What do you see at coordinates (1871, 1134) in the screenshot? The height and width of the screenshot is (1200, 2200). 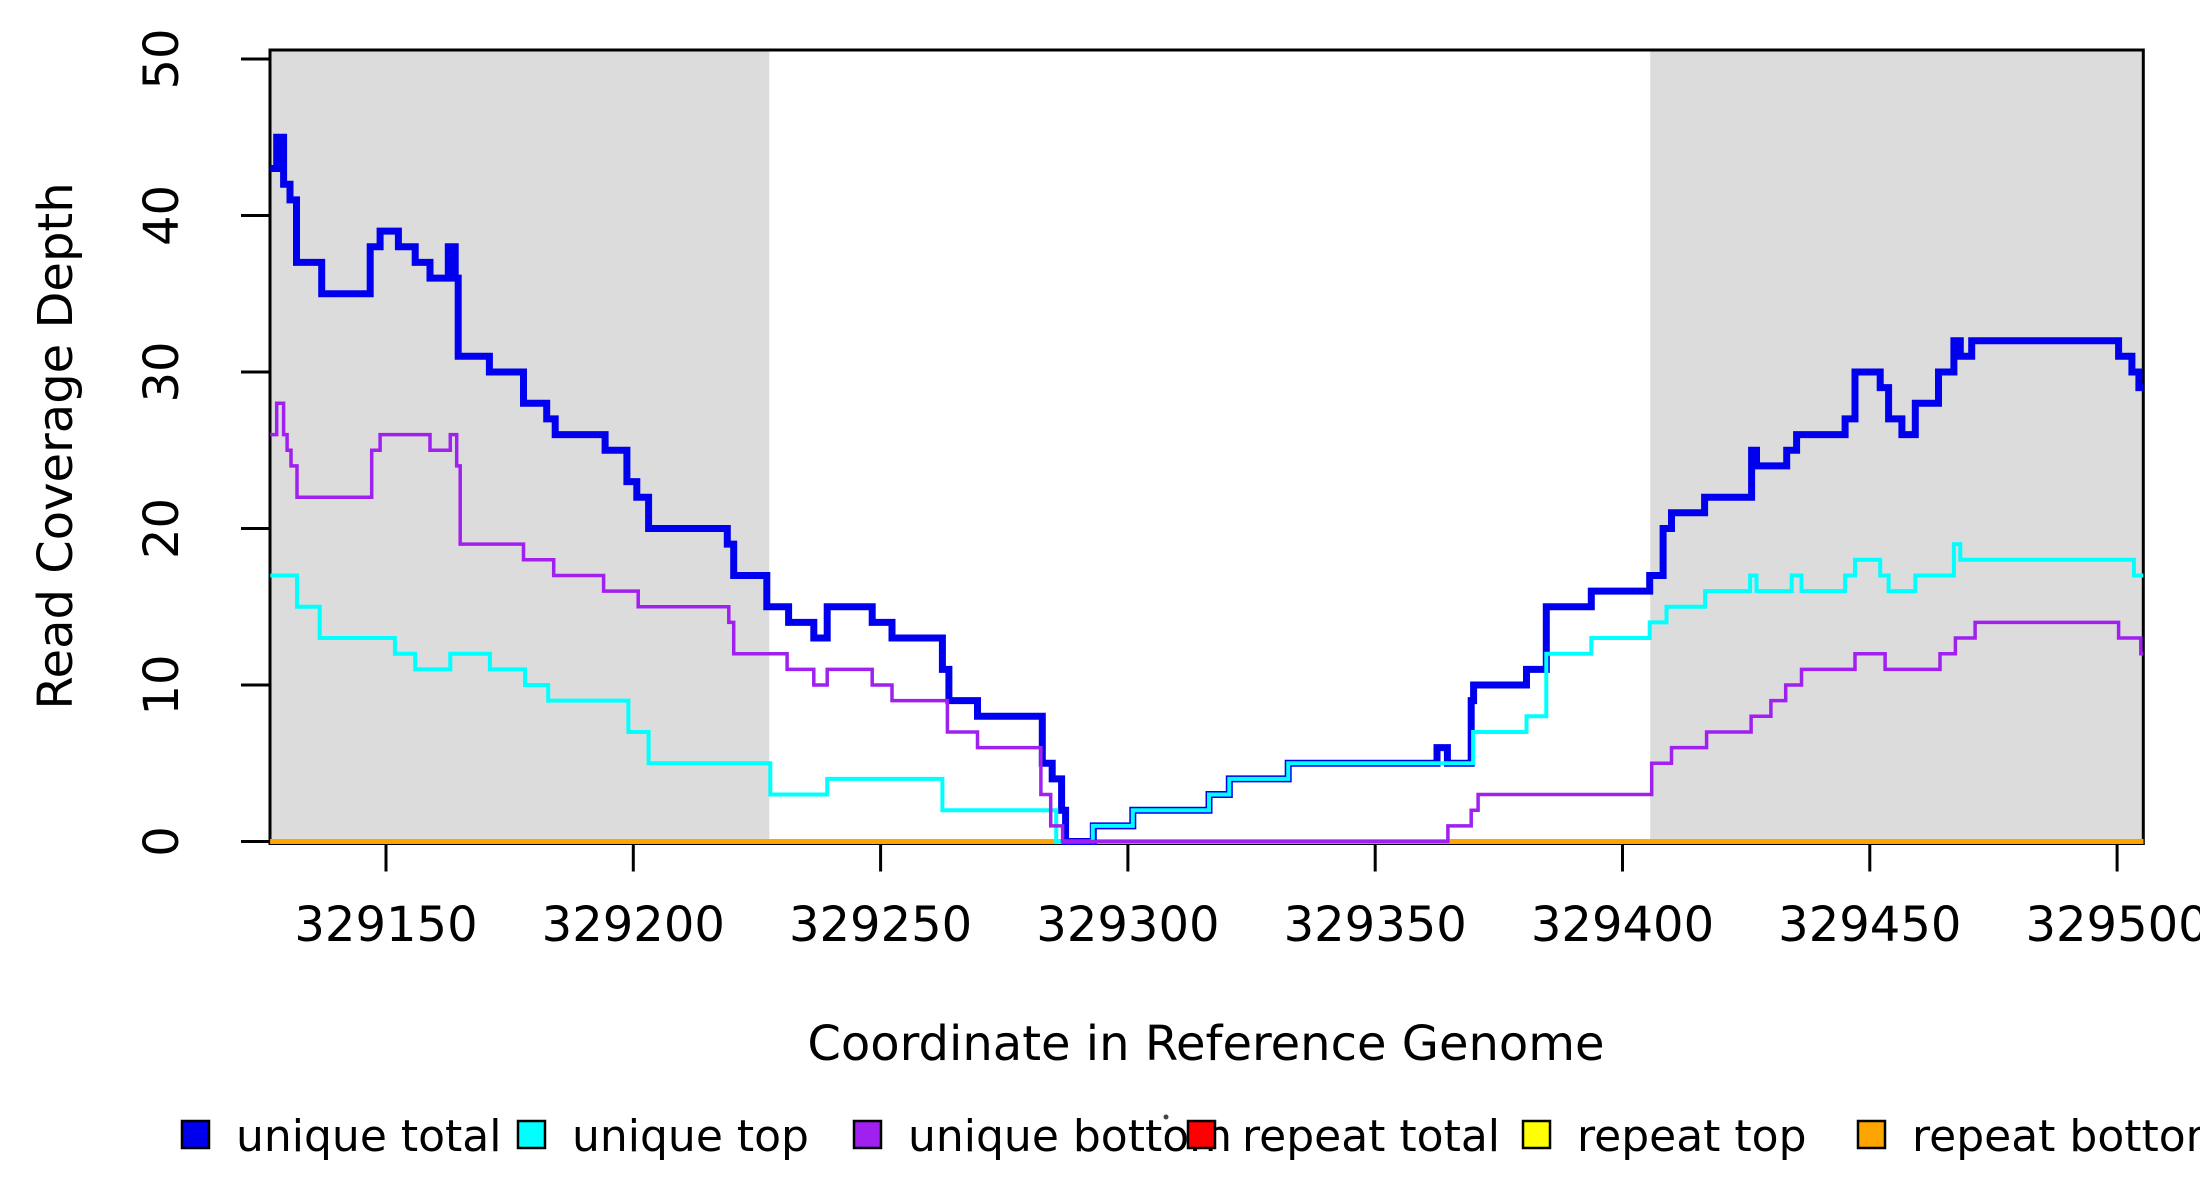 I see `legend-swatch-repeat-bottom` at bounding box center [1871, 1134].